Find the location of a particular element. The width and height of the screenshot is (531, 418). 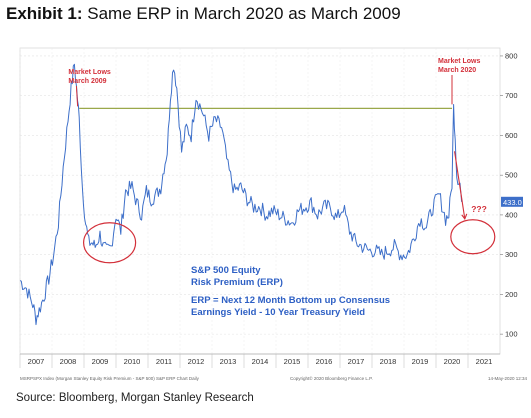

x-tick-label-2016: 2016 is located at coordinates (324, 361).